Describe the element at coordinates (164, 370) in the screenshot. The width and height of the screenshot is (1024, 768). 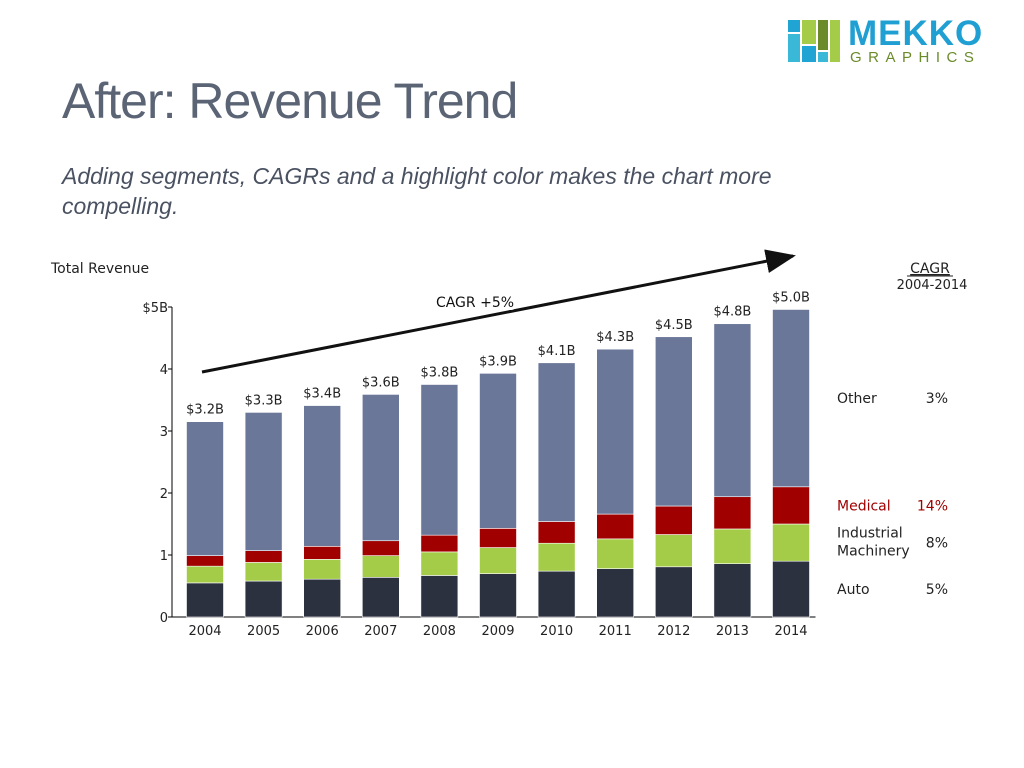
I see `y-tick-label: 4` at that location.